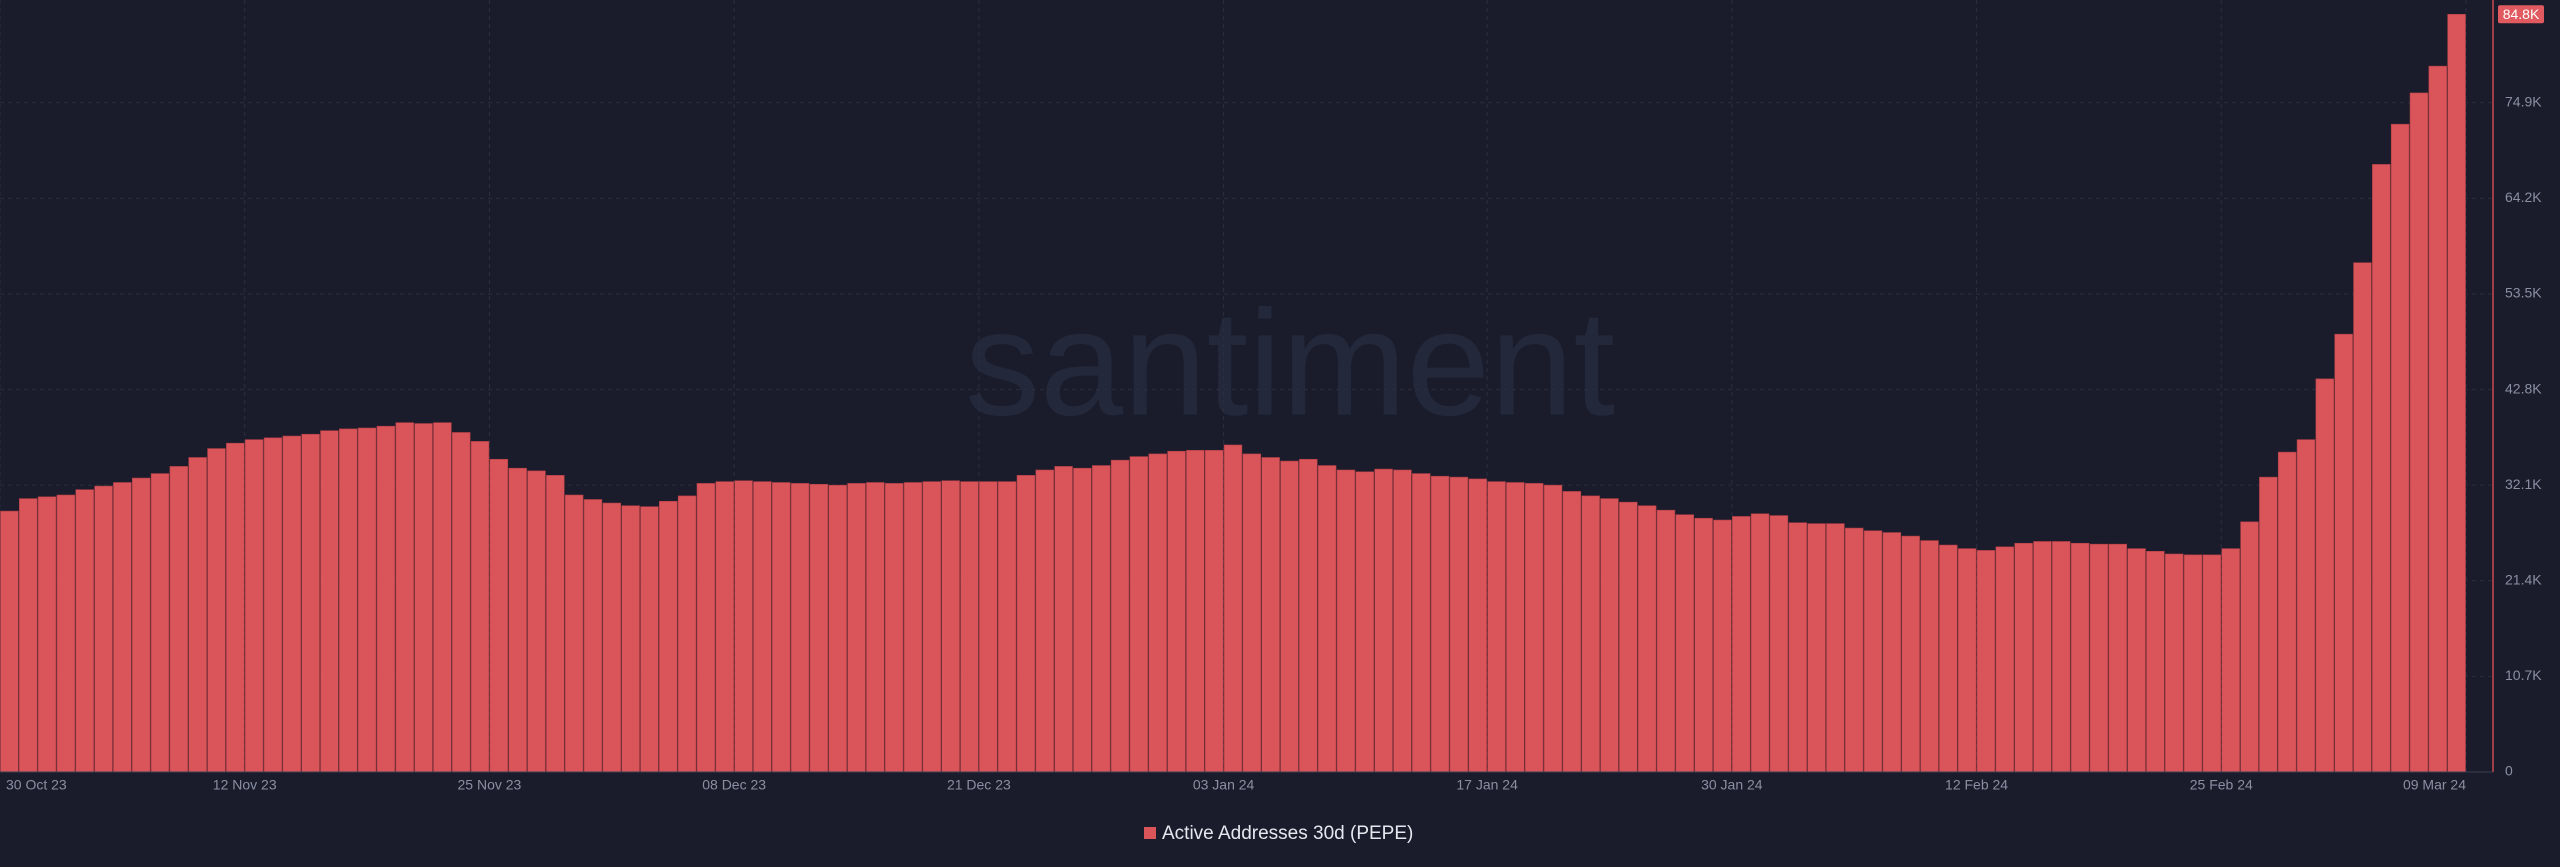 The height and width of the screenshot is (867, 2560). I want to click on y-tick-label: 64.2K, so click(2523, 197).